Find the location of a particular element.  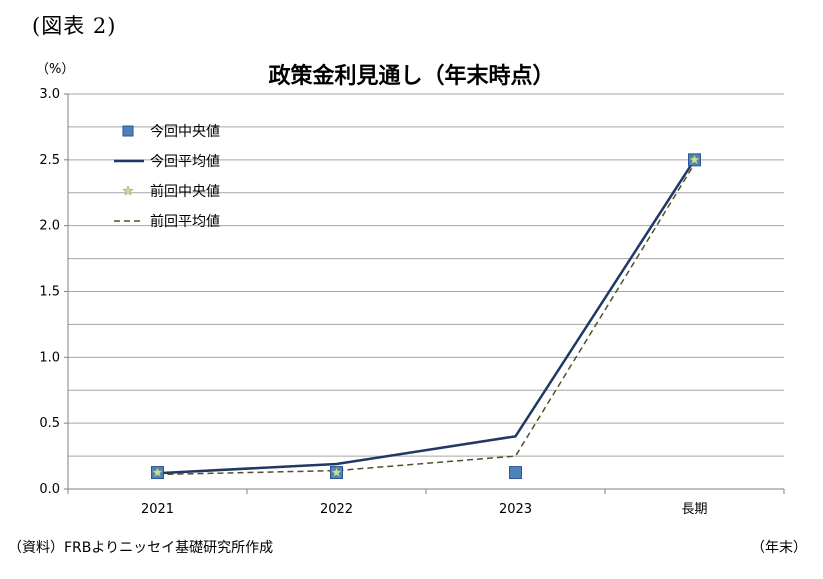

y-tick-label: 2.5 is located at coordinates (49, 160).